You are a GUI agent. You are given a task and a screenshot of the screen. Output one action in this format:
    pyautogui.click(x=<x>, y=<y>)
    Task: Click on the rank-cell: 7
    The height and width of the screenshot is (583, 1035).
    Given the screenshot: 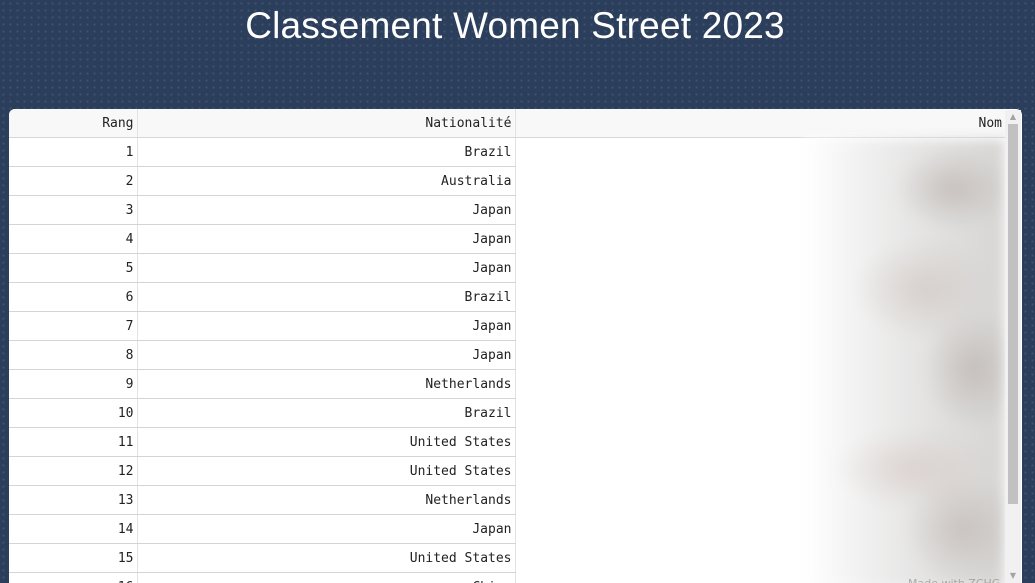 What is the action you would take?
    pyautogui.click(x=73, y=326)
    